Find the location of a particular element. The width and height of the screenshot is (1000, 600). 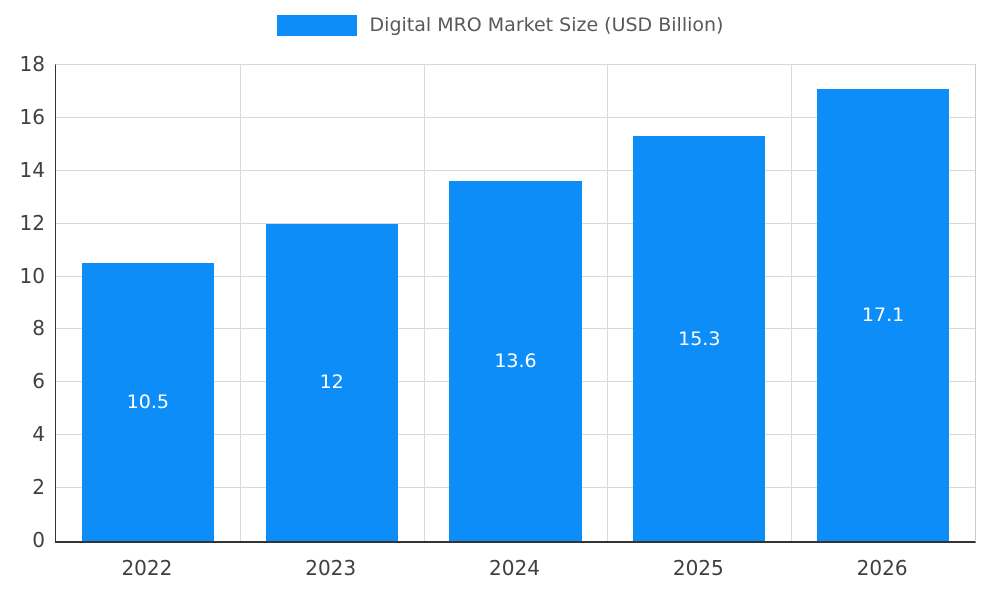

legend-swatch is located at coordinates (316, 25).